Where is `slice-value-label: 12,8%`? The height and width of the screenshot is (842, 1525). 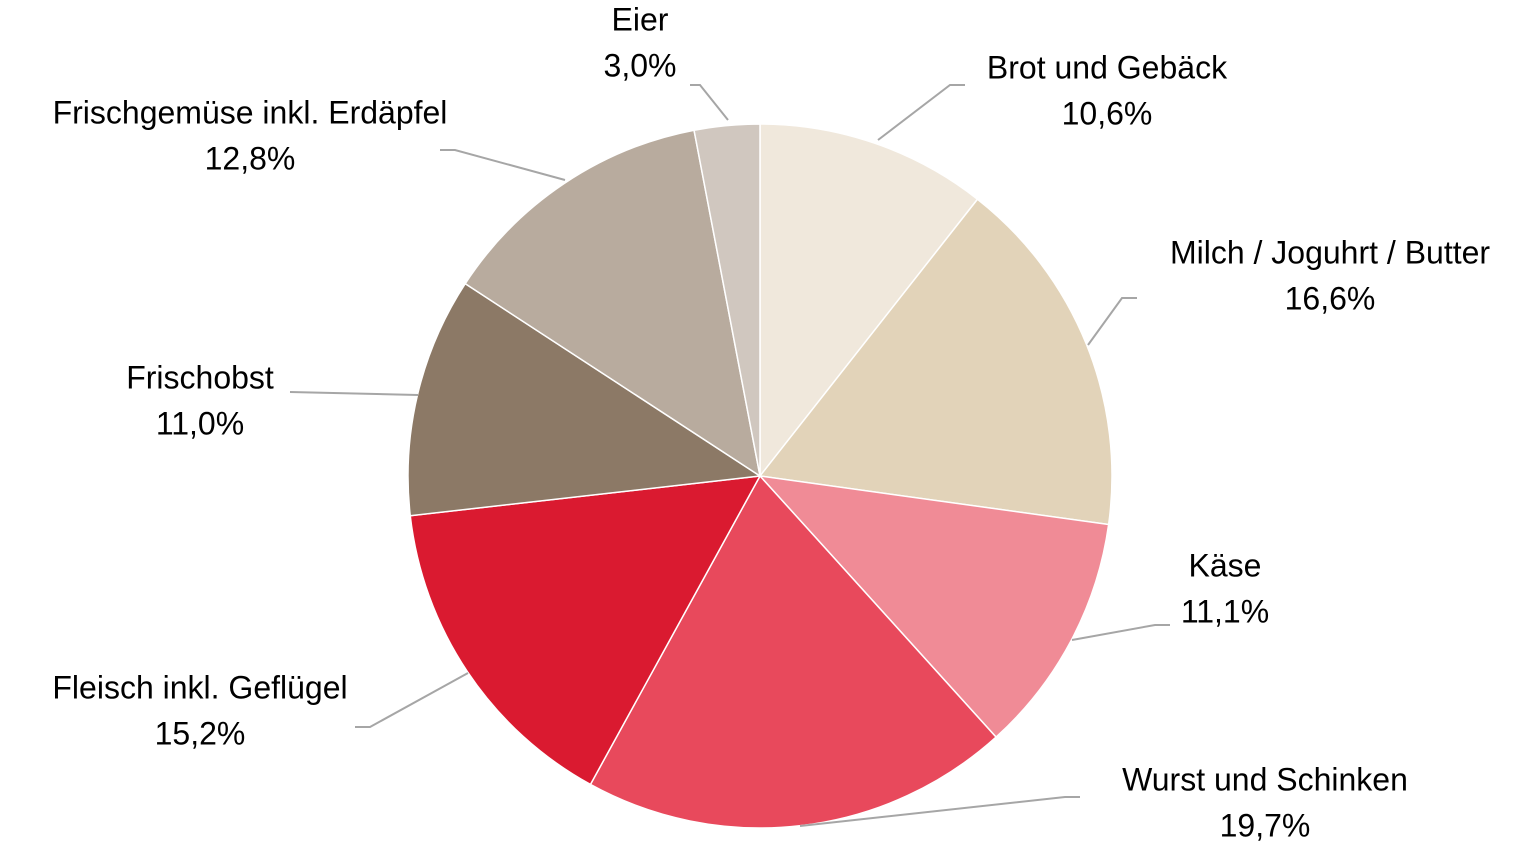
slice-value-label: 12,8% is located at coordinates (250, 158).